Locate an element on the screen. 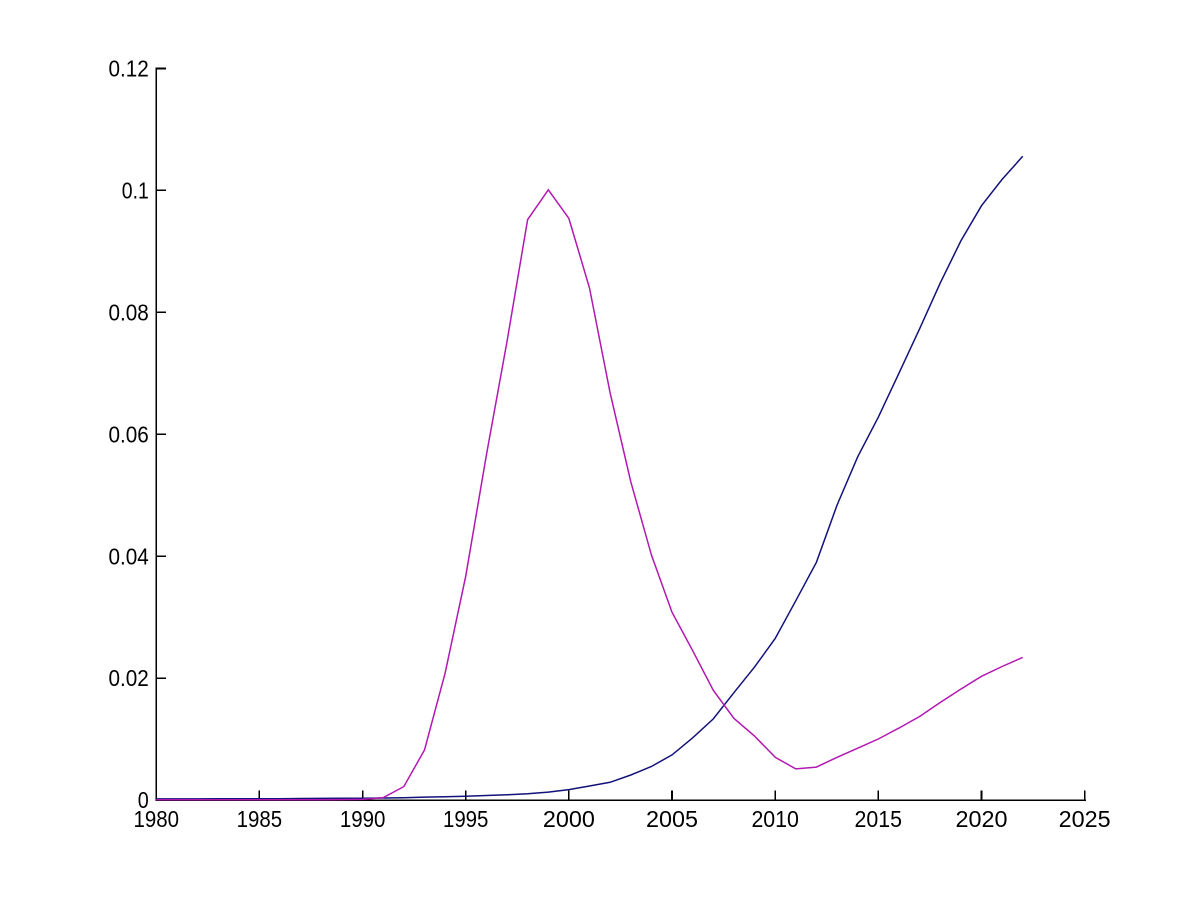 This screenshot has height=900, width=1200. svg-text: 2025 is located at coordinates (1085, 819).